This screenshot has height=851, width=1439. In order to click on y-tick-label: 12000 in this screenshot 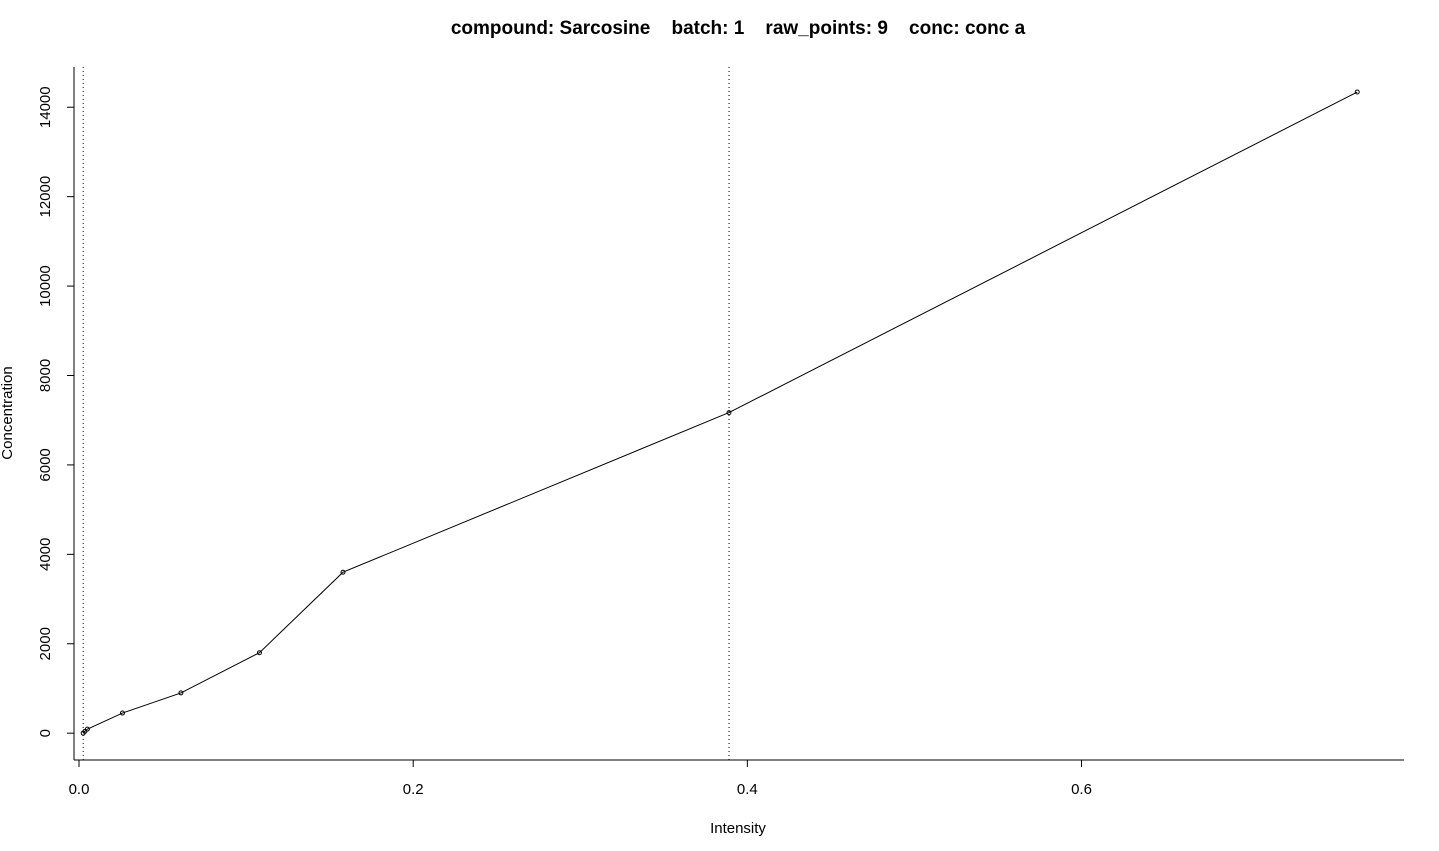, I will do `click(45, 197)`.